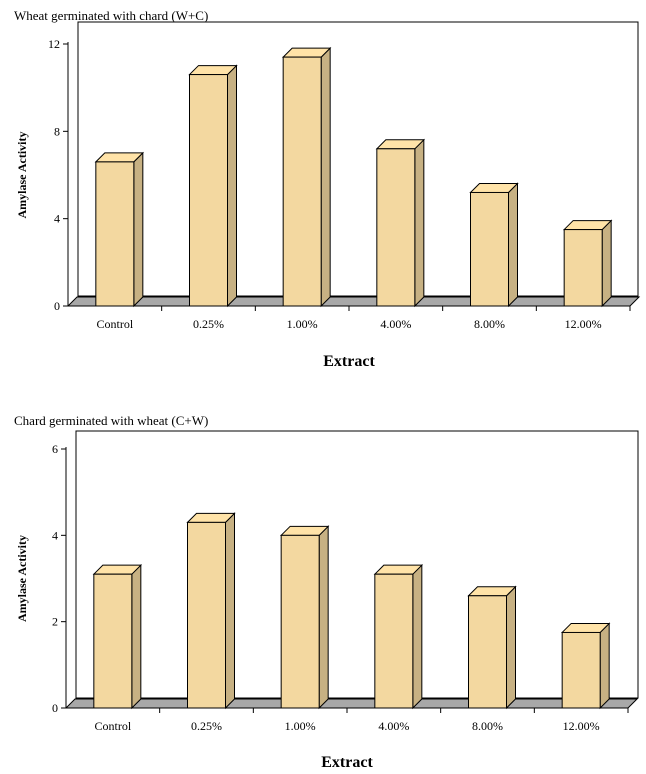  What do you see at coordinates (111, 15) in the screenshot?
I see `chart-title: Wheat germinated with chard (W+C)` at bounding box center [111, 15].